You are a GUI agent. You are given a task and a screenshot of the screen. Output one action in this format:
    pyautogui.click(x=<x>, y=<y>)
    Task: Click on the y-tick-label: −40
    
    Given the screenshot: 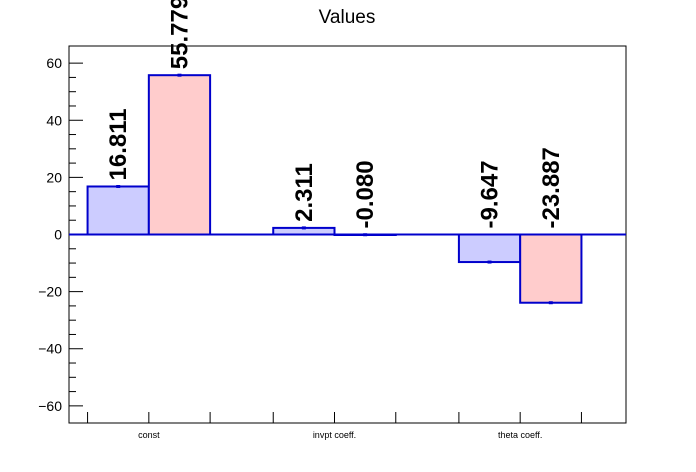 What is the action you would take?
    pyautogui.click(x=50, y=349)
    